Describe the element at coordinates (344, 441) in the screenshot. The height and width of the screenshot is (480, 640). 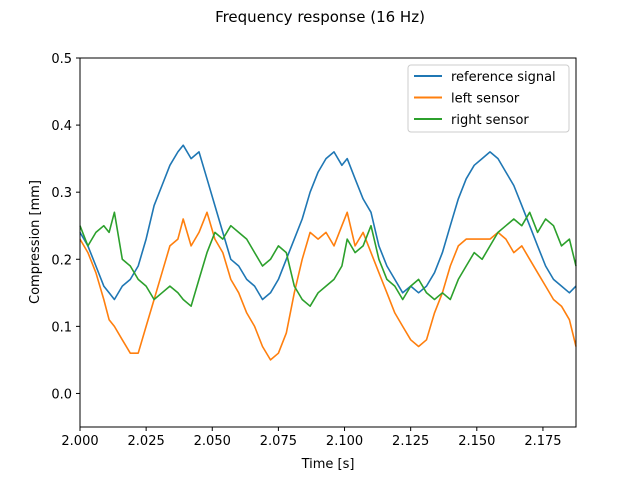
I see `x-tick-label: 2.100` at that location.